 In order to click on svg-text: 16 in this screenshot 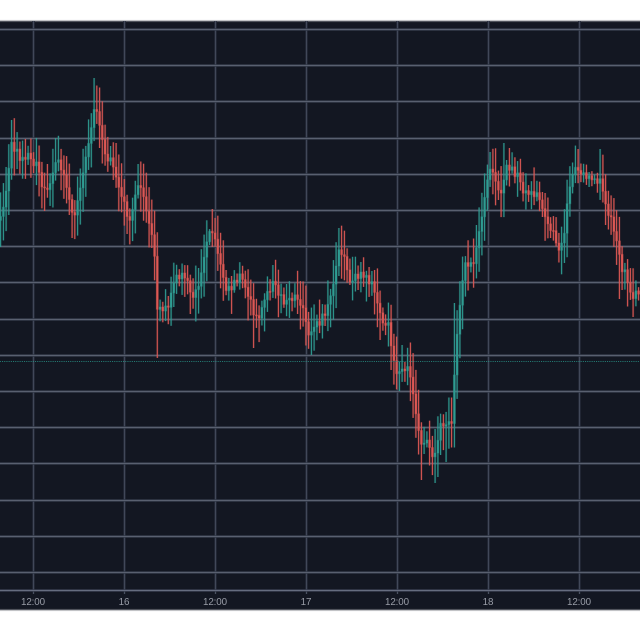, I will do `click(124, 602)`.